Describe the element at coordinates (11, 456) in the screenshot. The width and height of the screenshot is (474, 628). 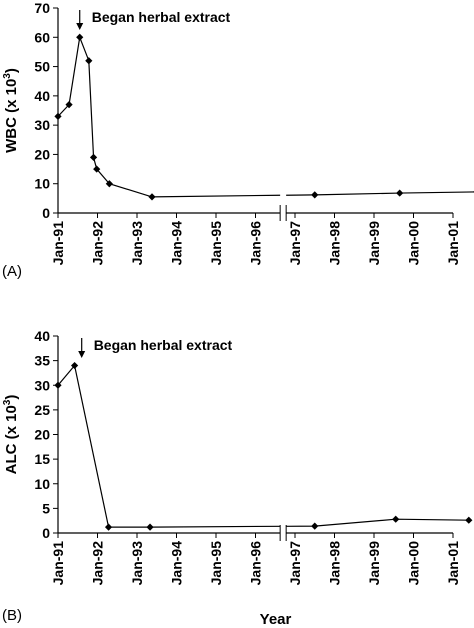
I see `y-axis-title-main: ALC` at that location.